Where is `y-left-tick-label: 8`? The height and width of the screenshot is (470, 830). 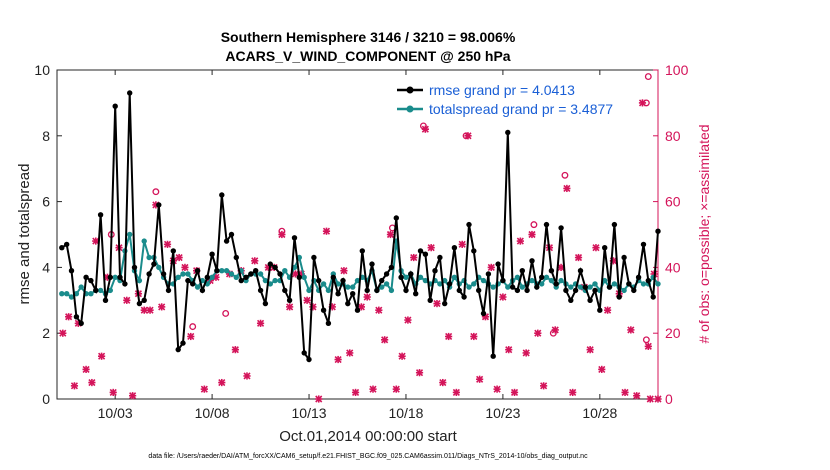 y-left-tick-label: 8 is located at coordinates (46, 136).